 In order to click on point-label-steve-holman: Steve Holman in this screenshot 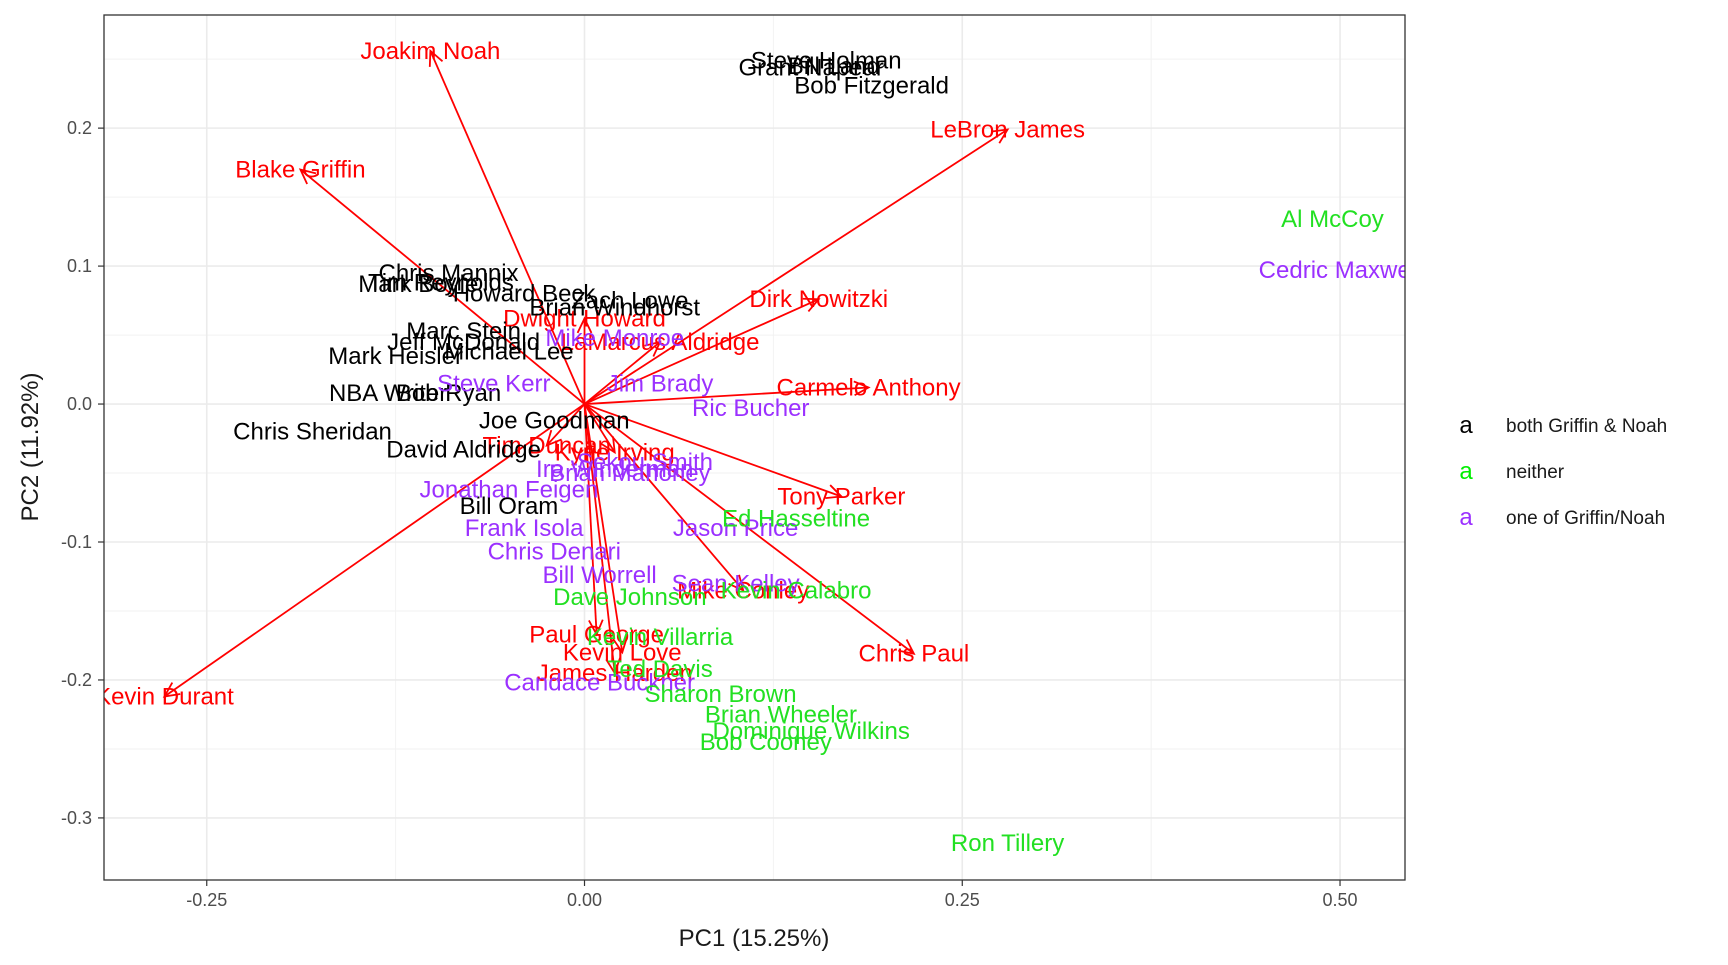, I will do `click(826, 61)`.